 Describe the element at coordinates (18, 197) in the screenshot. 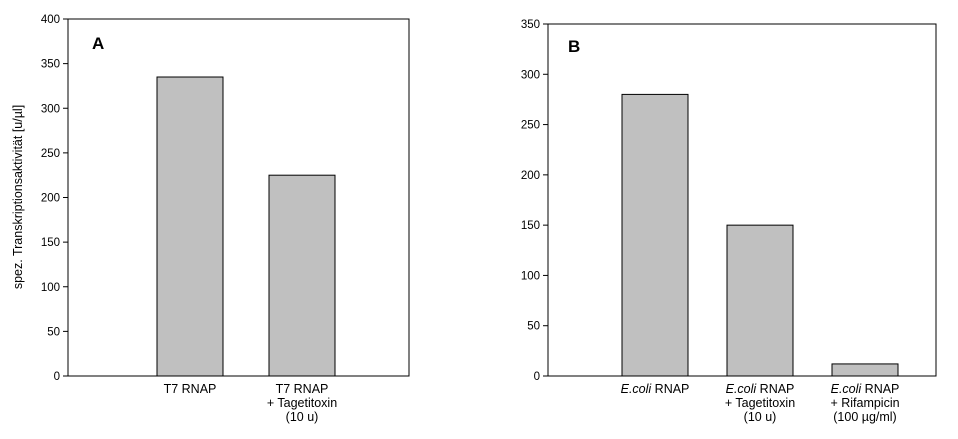

I see `y-axis-label-a: spez. Transkriptionsaktivität [u/µl]` at that location.